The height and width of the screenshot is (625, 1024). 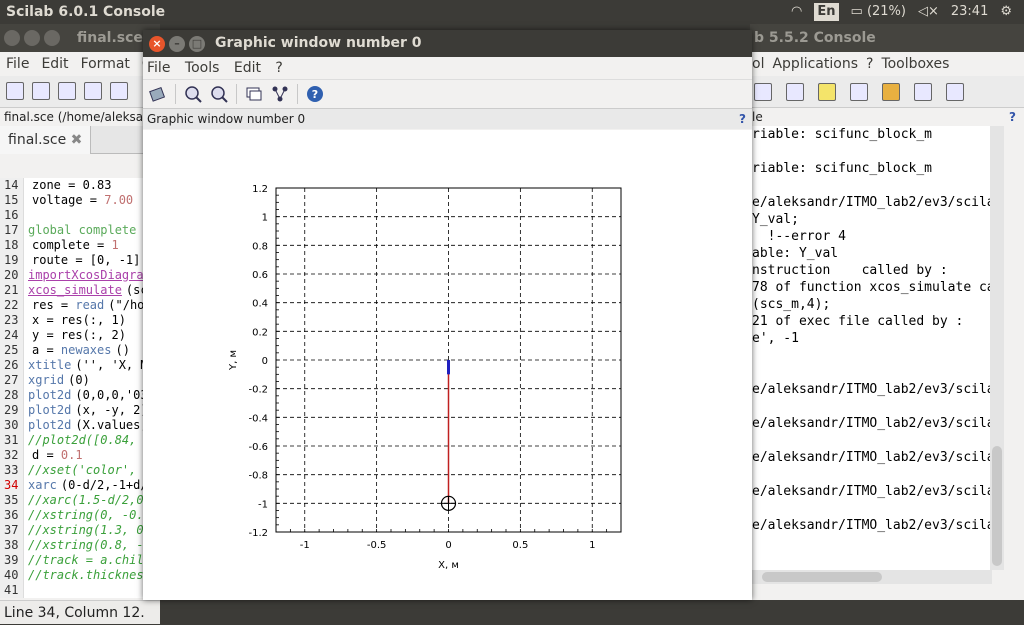 I want to click on maximize-icon: □, so click(x=197, y=44).